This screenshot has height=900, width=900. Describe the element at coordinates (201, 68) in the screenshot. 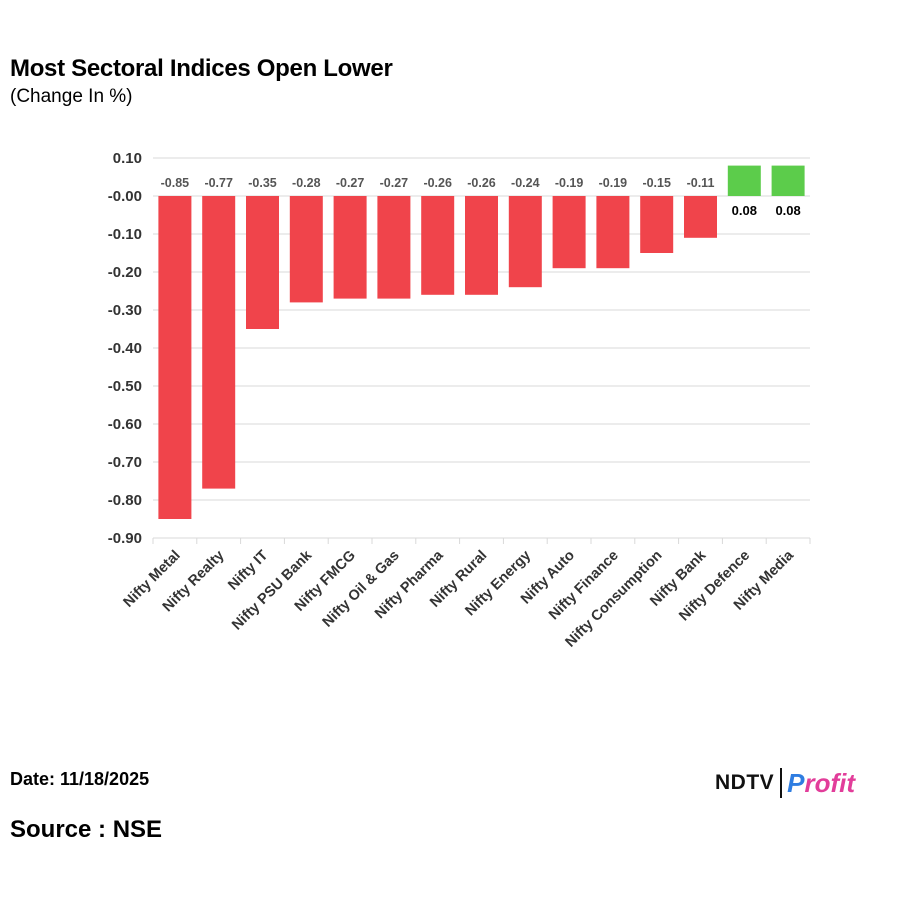

I see `chart-title: Most Sectoral Indices Open Lower` at that location.